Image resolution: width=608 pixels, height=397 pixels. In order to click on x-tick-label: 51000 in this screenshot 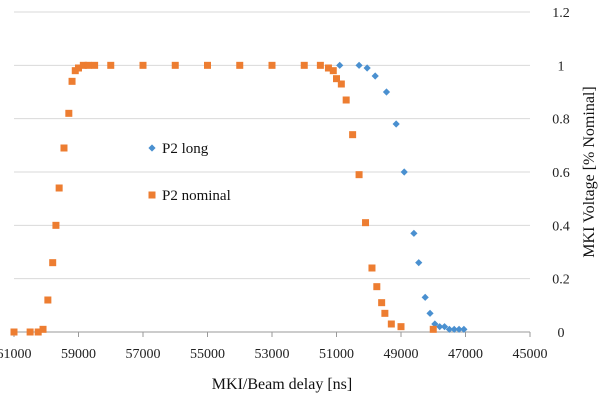, I will do `click(336, 354)`.